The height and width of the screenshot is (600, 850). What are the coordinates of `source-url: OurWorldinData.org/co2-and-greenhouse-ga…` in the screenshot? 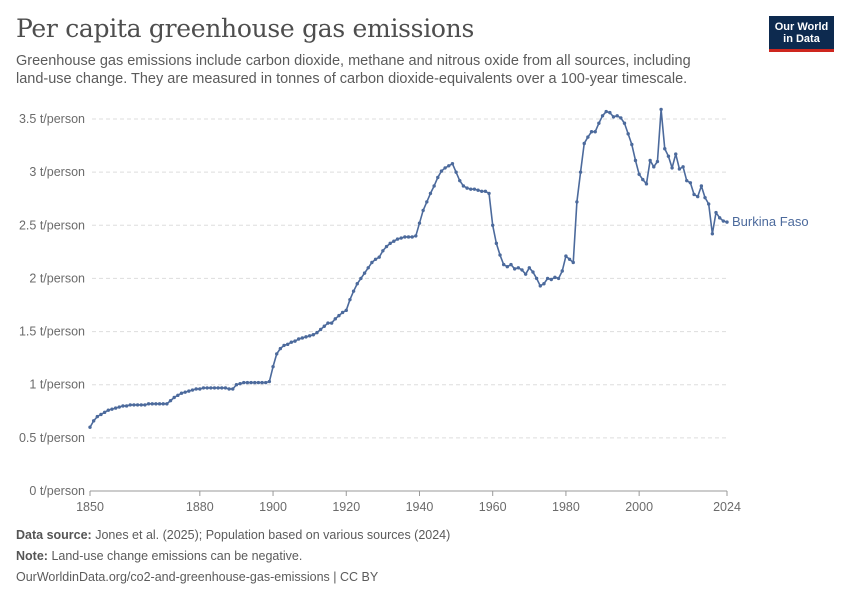 It's located at (197, 577).